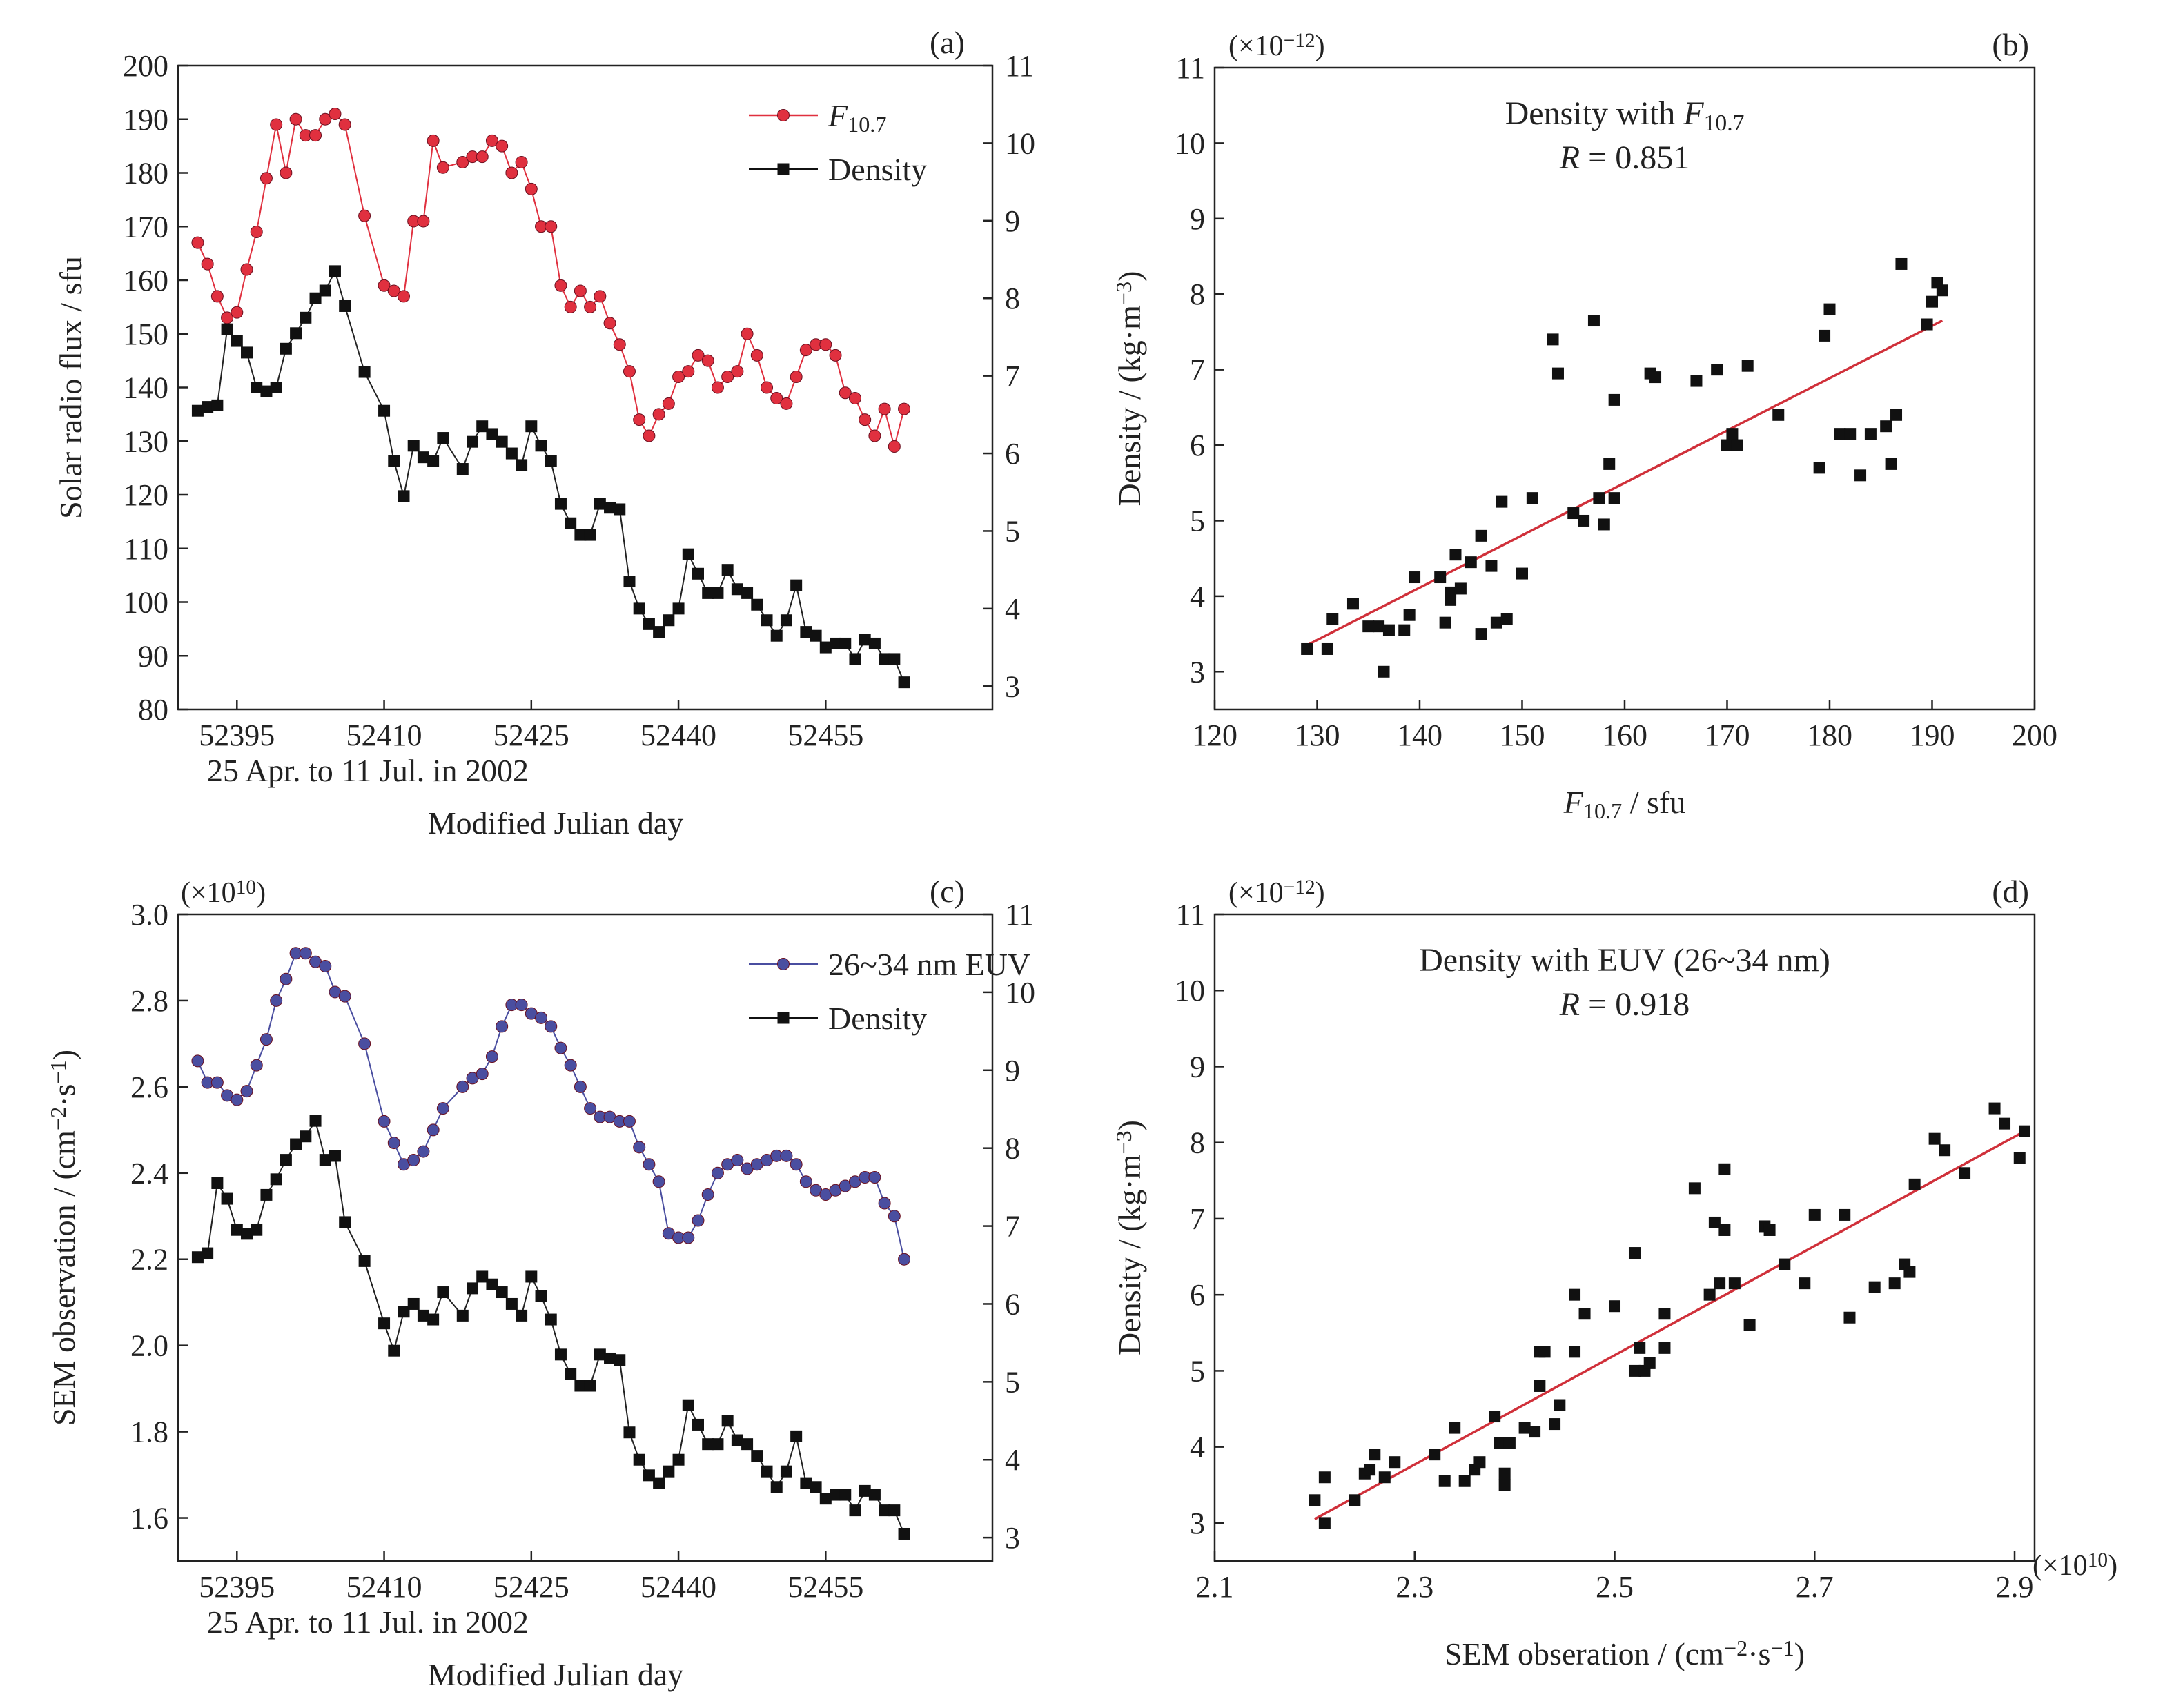 This screenshot has width=2174, height=1708. Describe the element at coordinates (1190, 915) in the screenshot. I see `panel-d-ytick-label: 11` at that location.